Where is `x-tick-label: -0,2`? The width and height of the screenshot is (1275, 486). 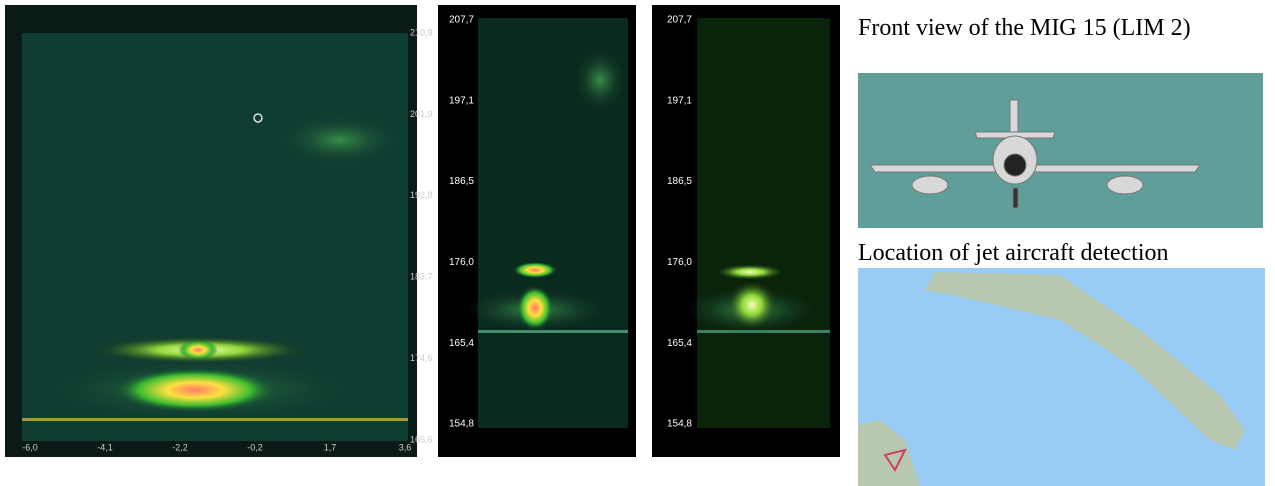
x-tick-label: -0,2 is located at coordinates (255, 447).